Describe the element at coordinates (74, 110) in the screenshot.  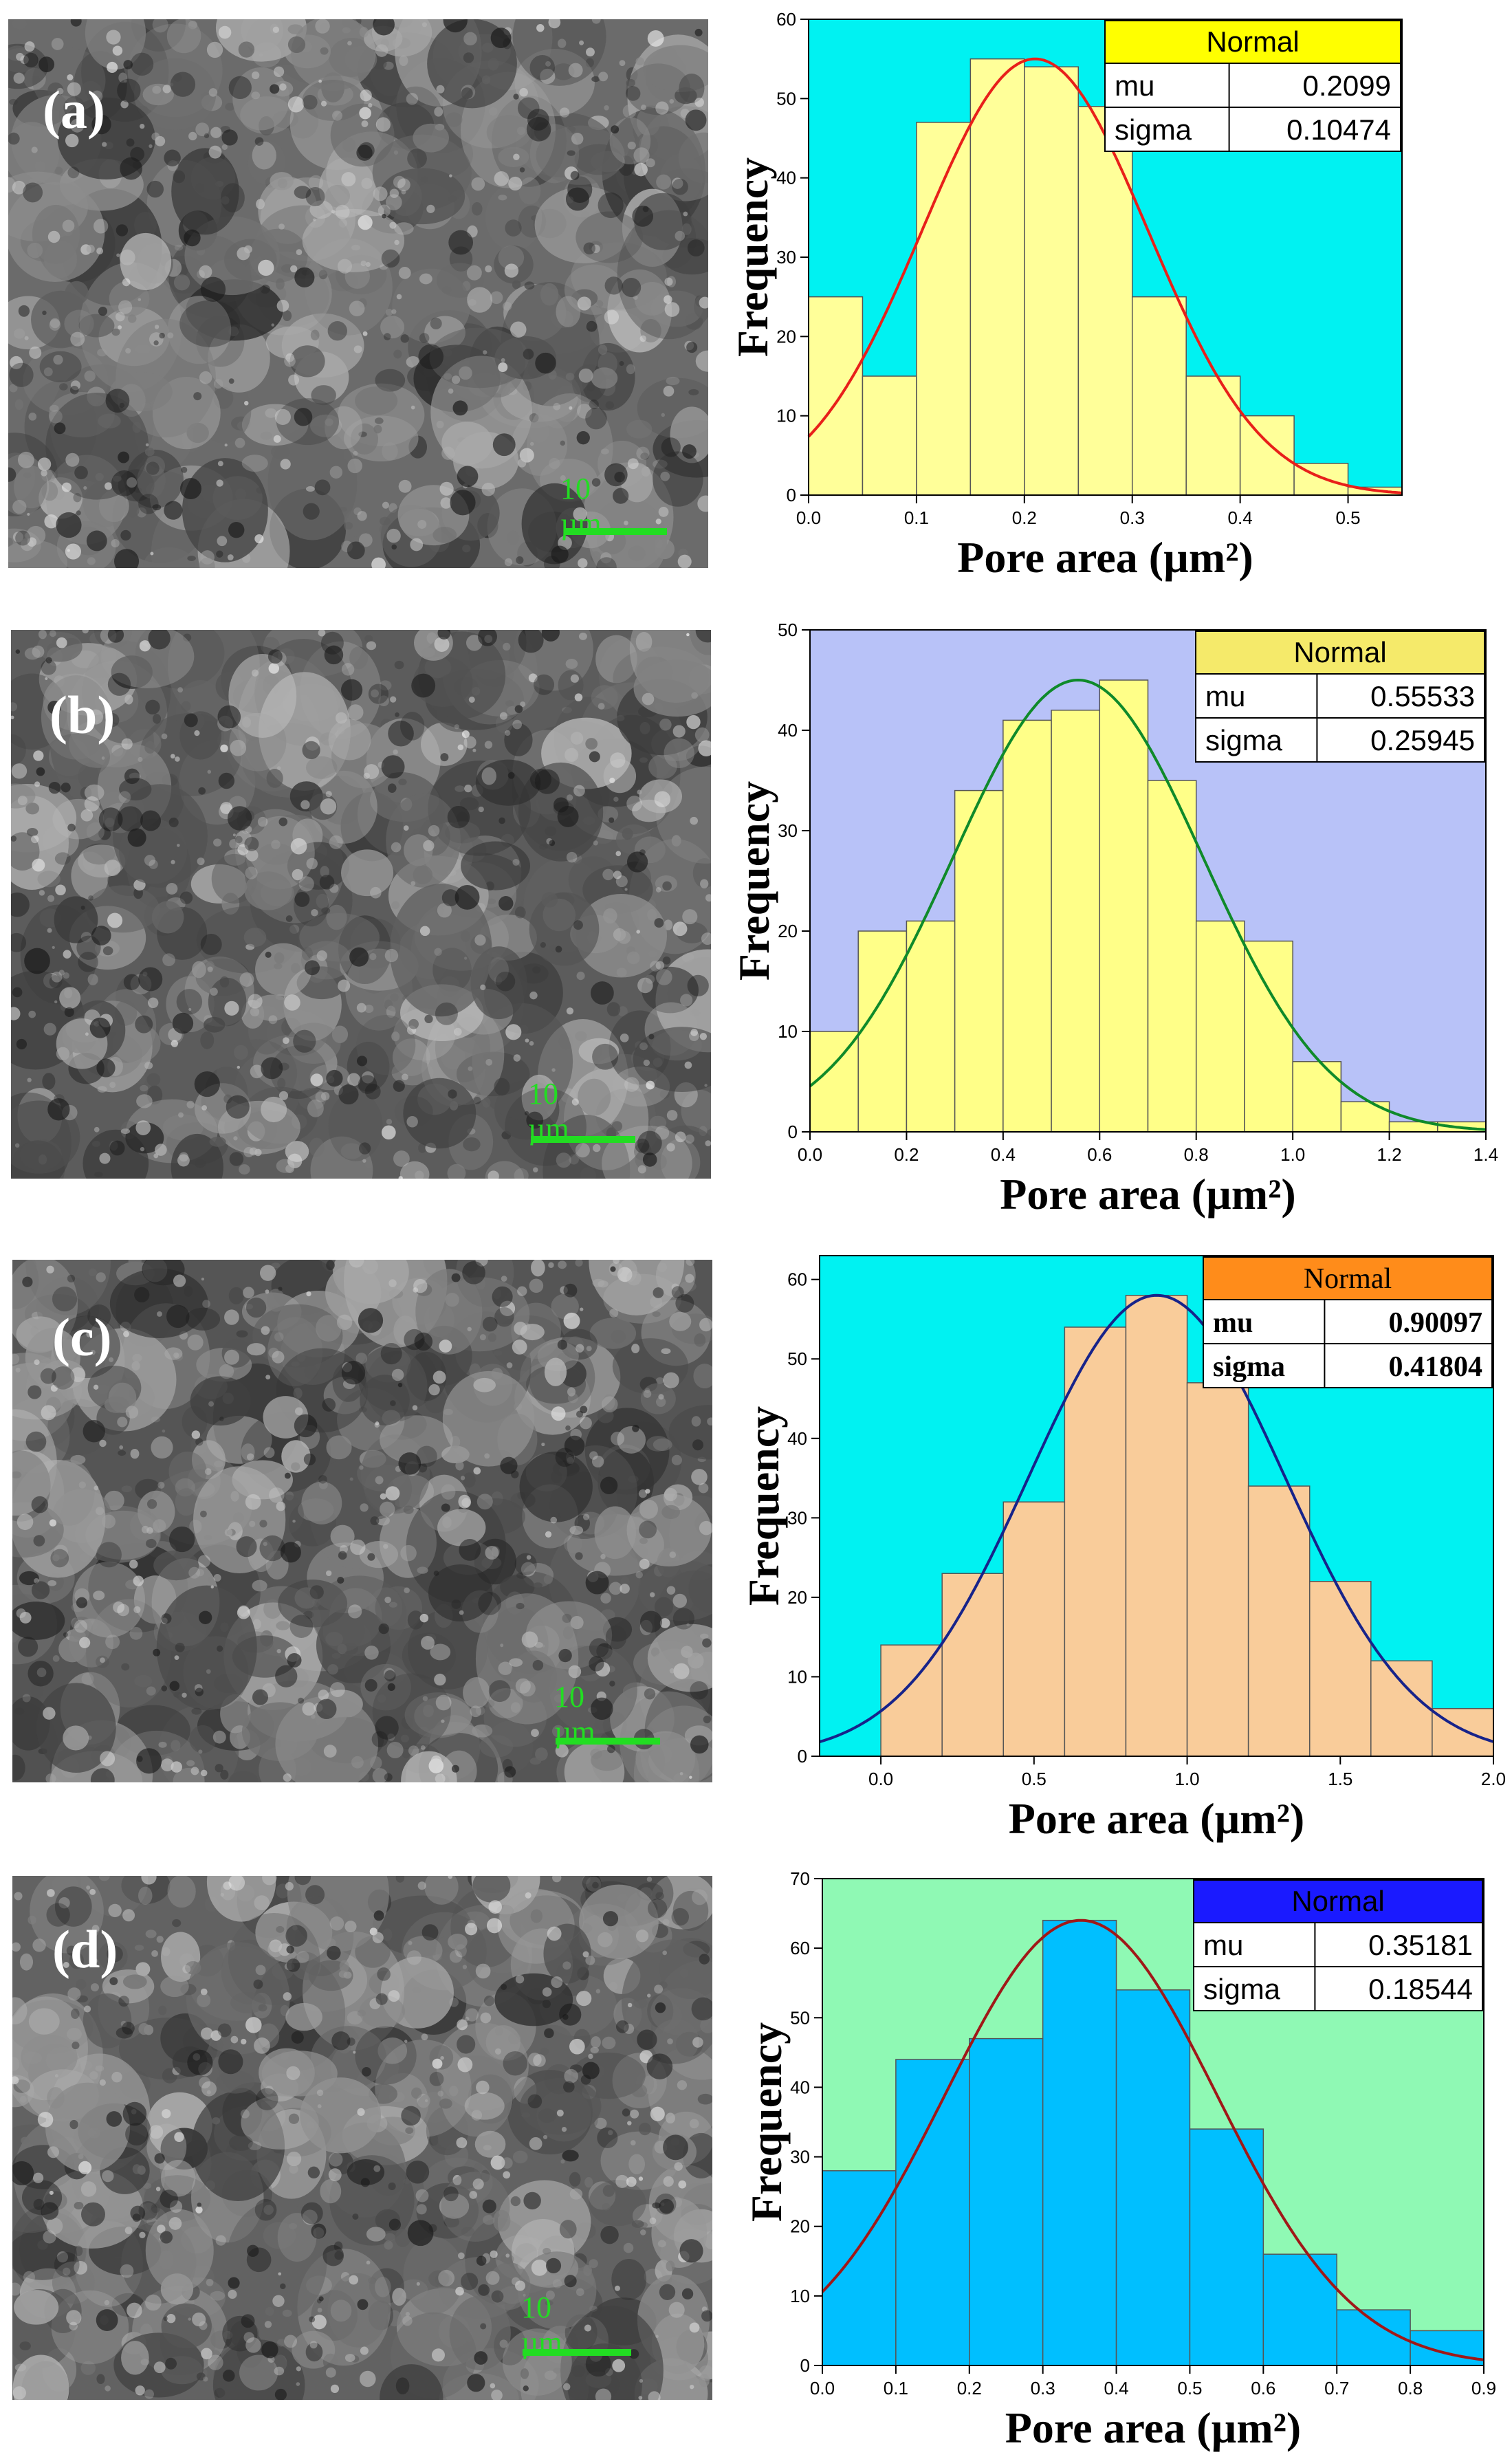
I see `panel-label: (a)` at that location.